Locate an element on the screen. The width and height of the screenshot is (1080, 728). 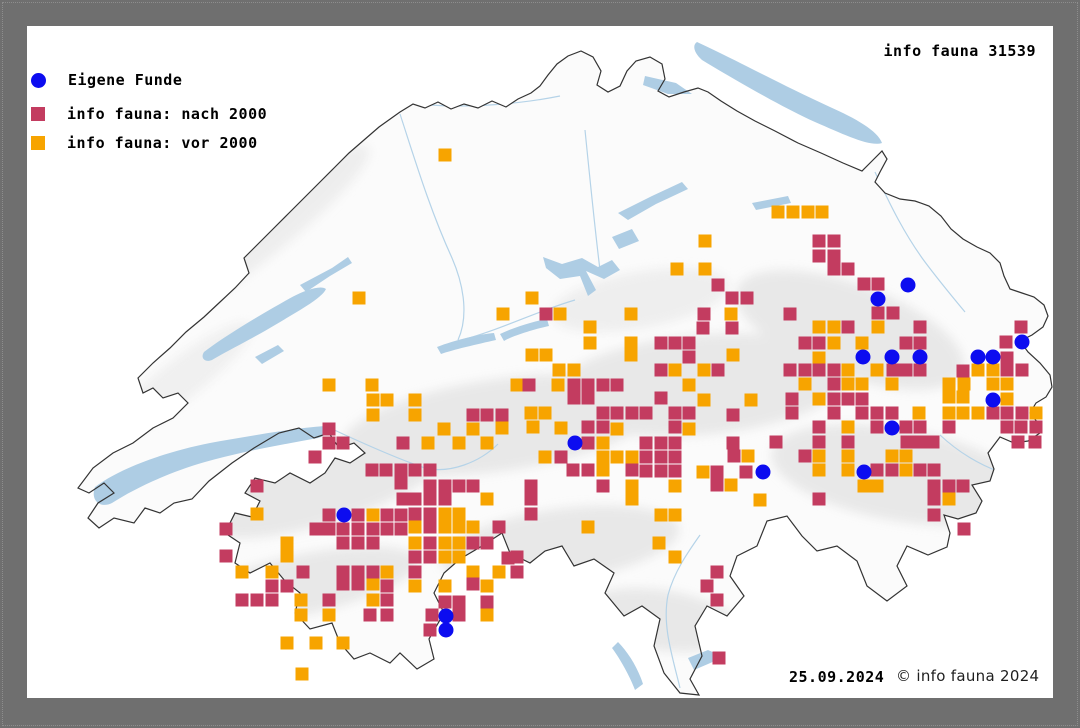
map-title: info fauna 31539 is located at coordinates (959, 51).